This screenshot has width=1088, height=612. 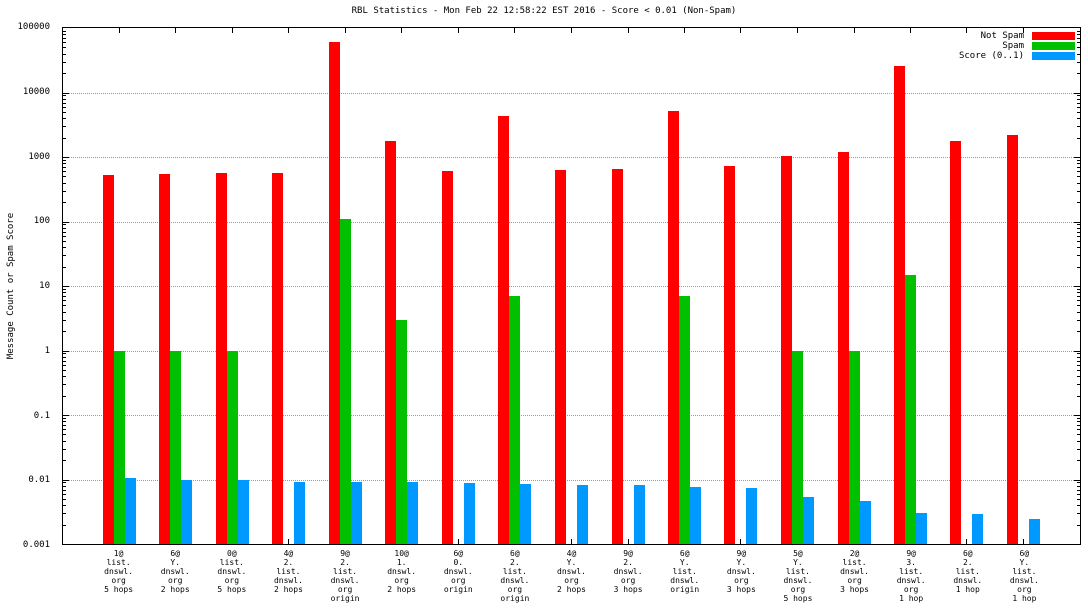 What do you see at coordinates (1024, 576) in the screenshot?
I see `x-axis-label: 6@ Y. list. dnswl. org 1 hop` at bounding box center [1024, 576].